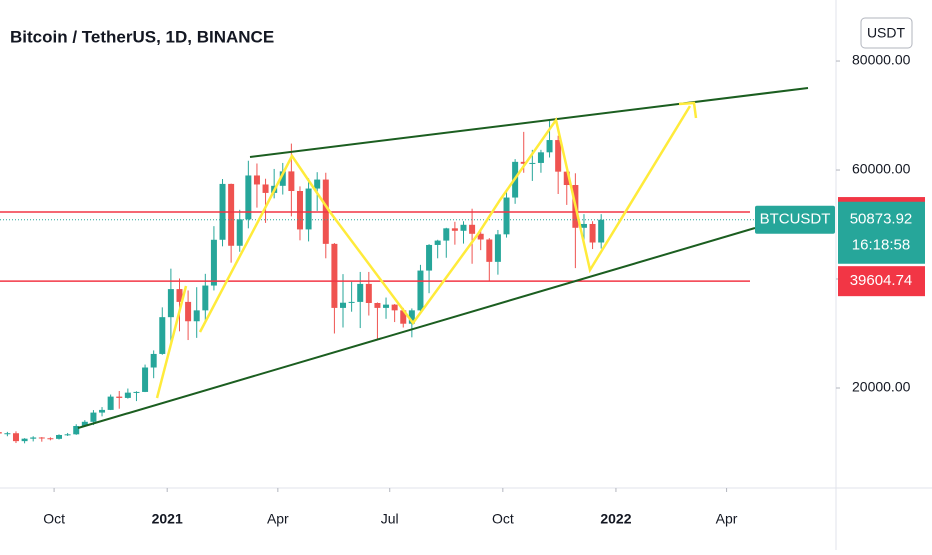  Describe the element at coordinates (881, 60) in the screenshot. I see `y-tick-label: 80000.00` at that location.